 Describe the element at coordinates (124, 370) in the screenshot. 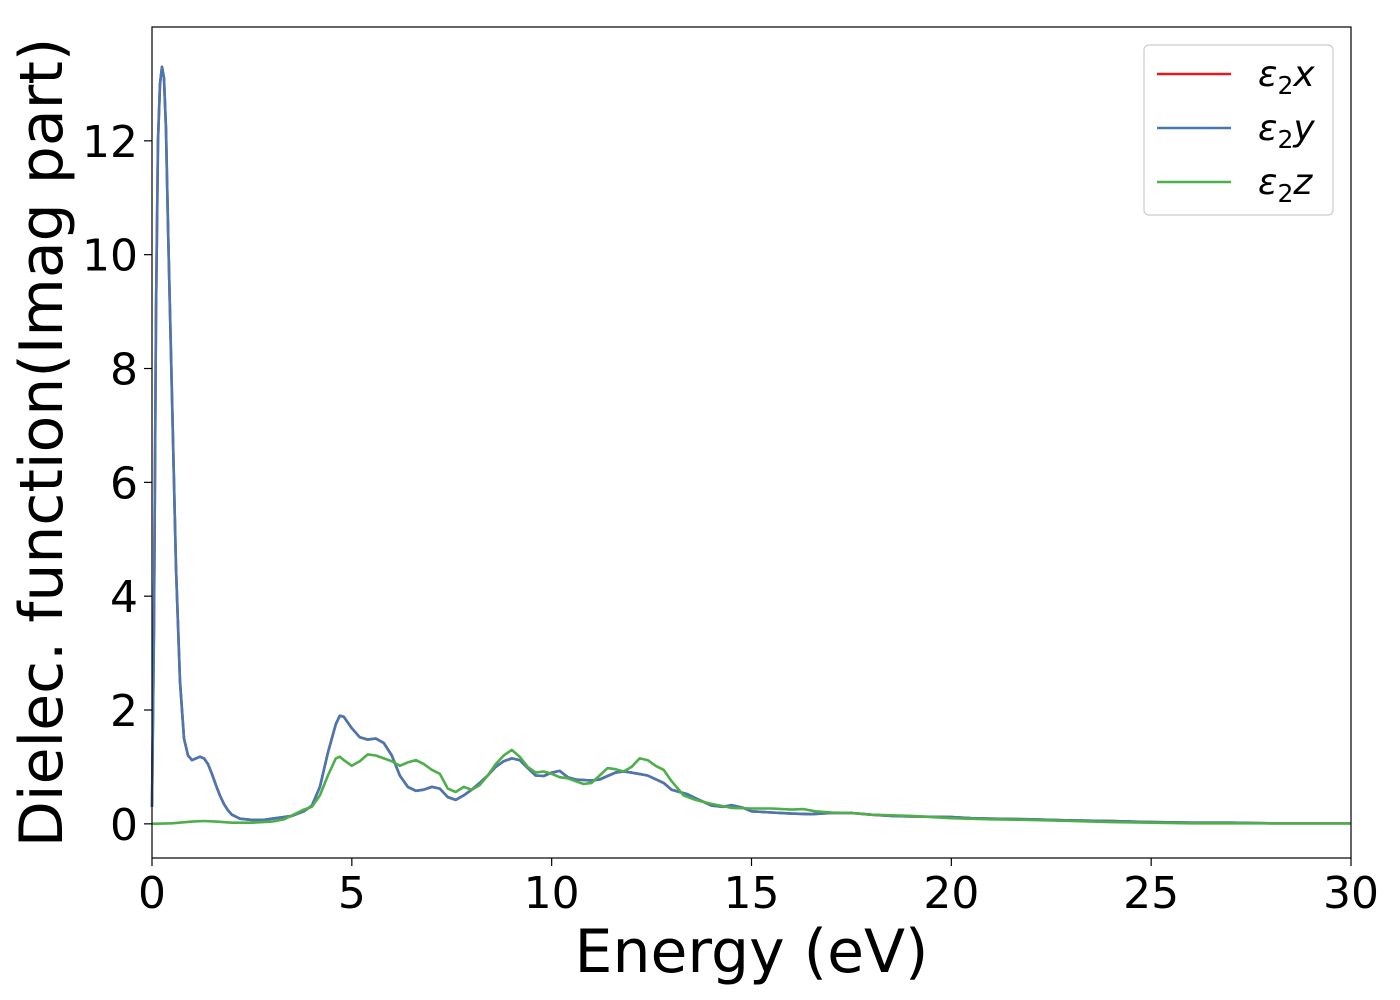

I see `y-tick-label: 8` at that location.